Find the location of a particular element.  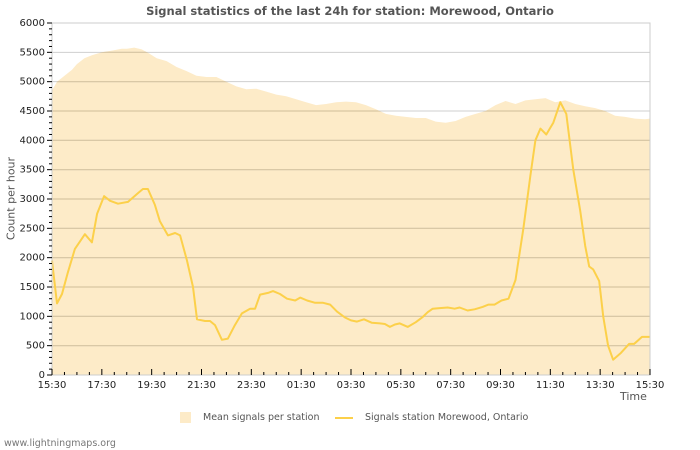

legend-item-station: Signals station Morewood, Ontario is located at coordinates (431, 417).